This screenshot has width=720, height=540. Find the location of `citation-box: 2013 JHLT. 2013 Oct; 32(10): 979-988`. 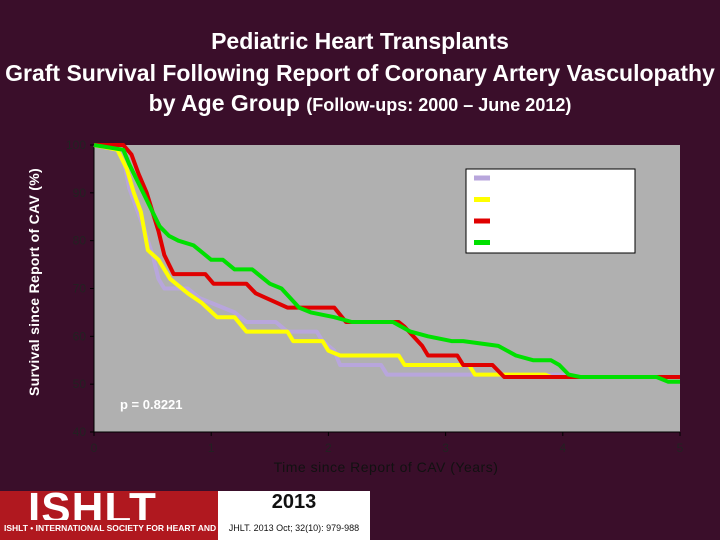

citation-box: 2013 JHLT. 2013 Oct; 32(10): 979-988 is located at coordinates (294, 515).